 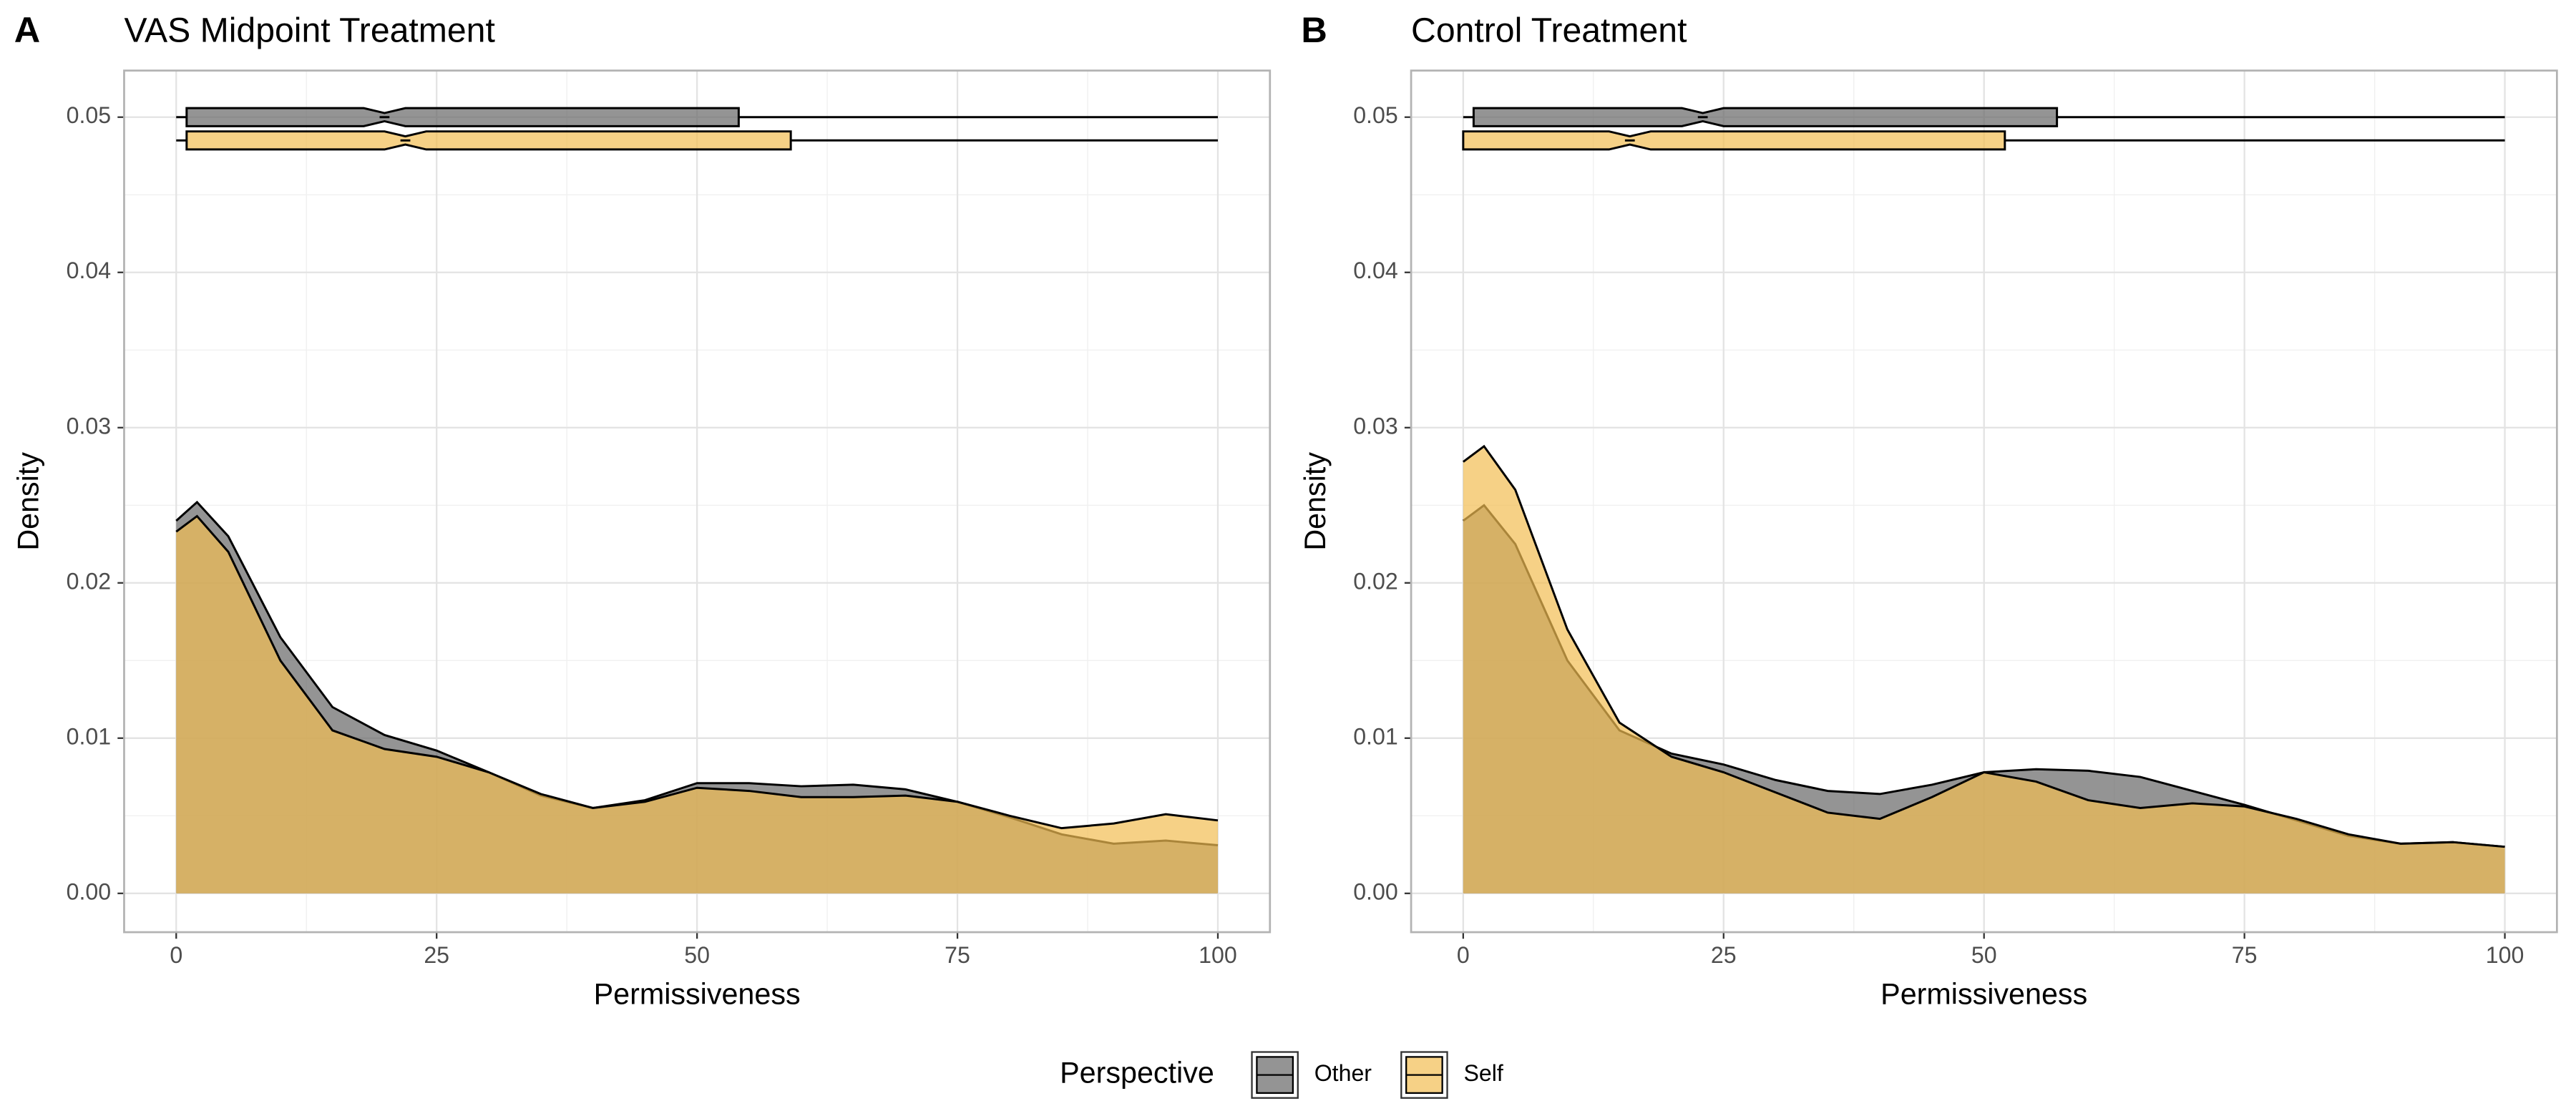 I want to click on density-area, so click(x=697, y=705).